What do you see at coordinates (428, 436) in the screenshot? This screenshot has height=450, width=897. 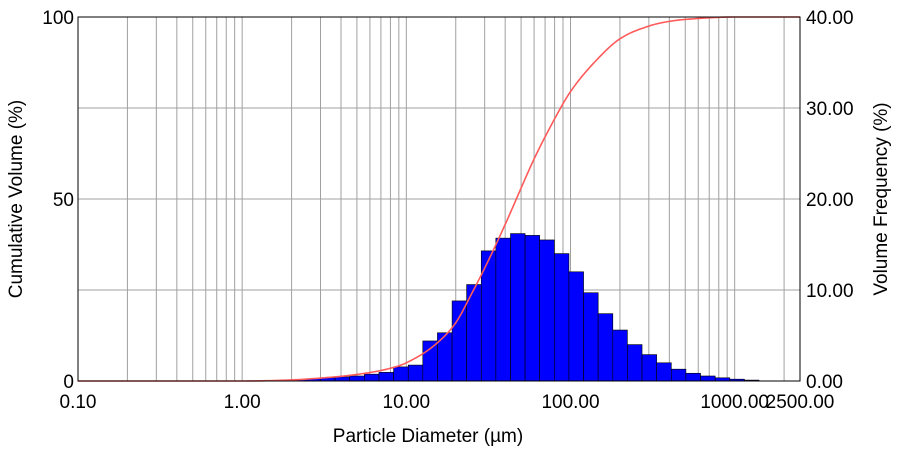 I see `x-axis-label: Particle Diameter (µm)` at bounding box center [428, 436].